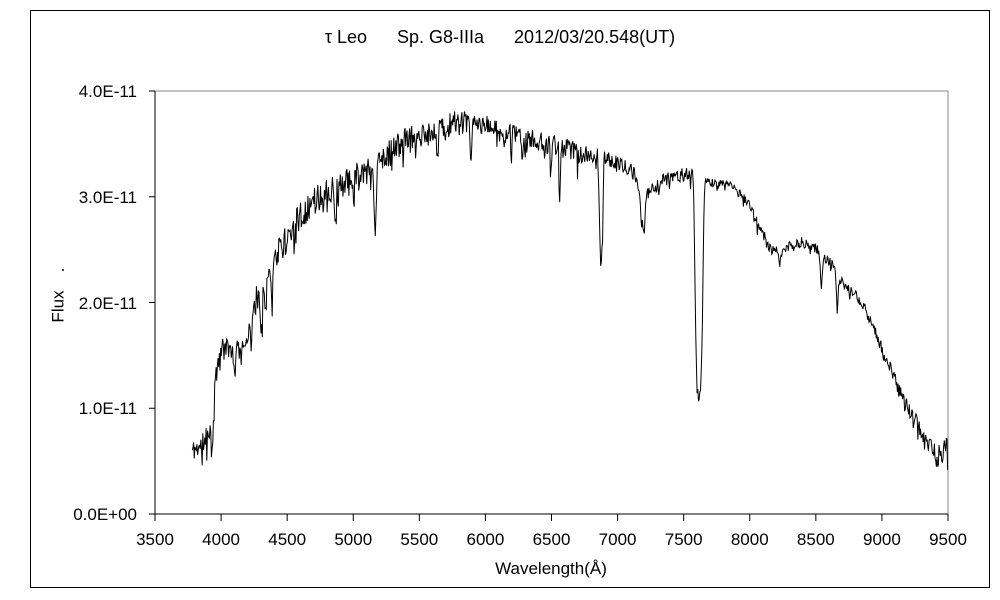 The width and height of the screenshot is (1000, 600). I want to click on x-tick-label: 6000, so click(485, 539).